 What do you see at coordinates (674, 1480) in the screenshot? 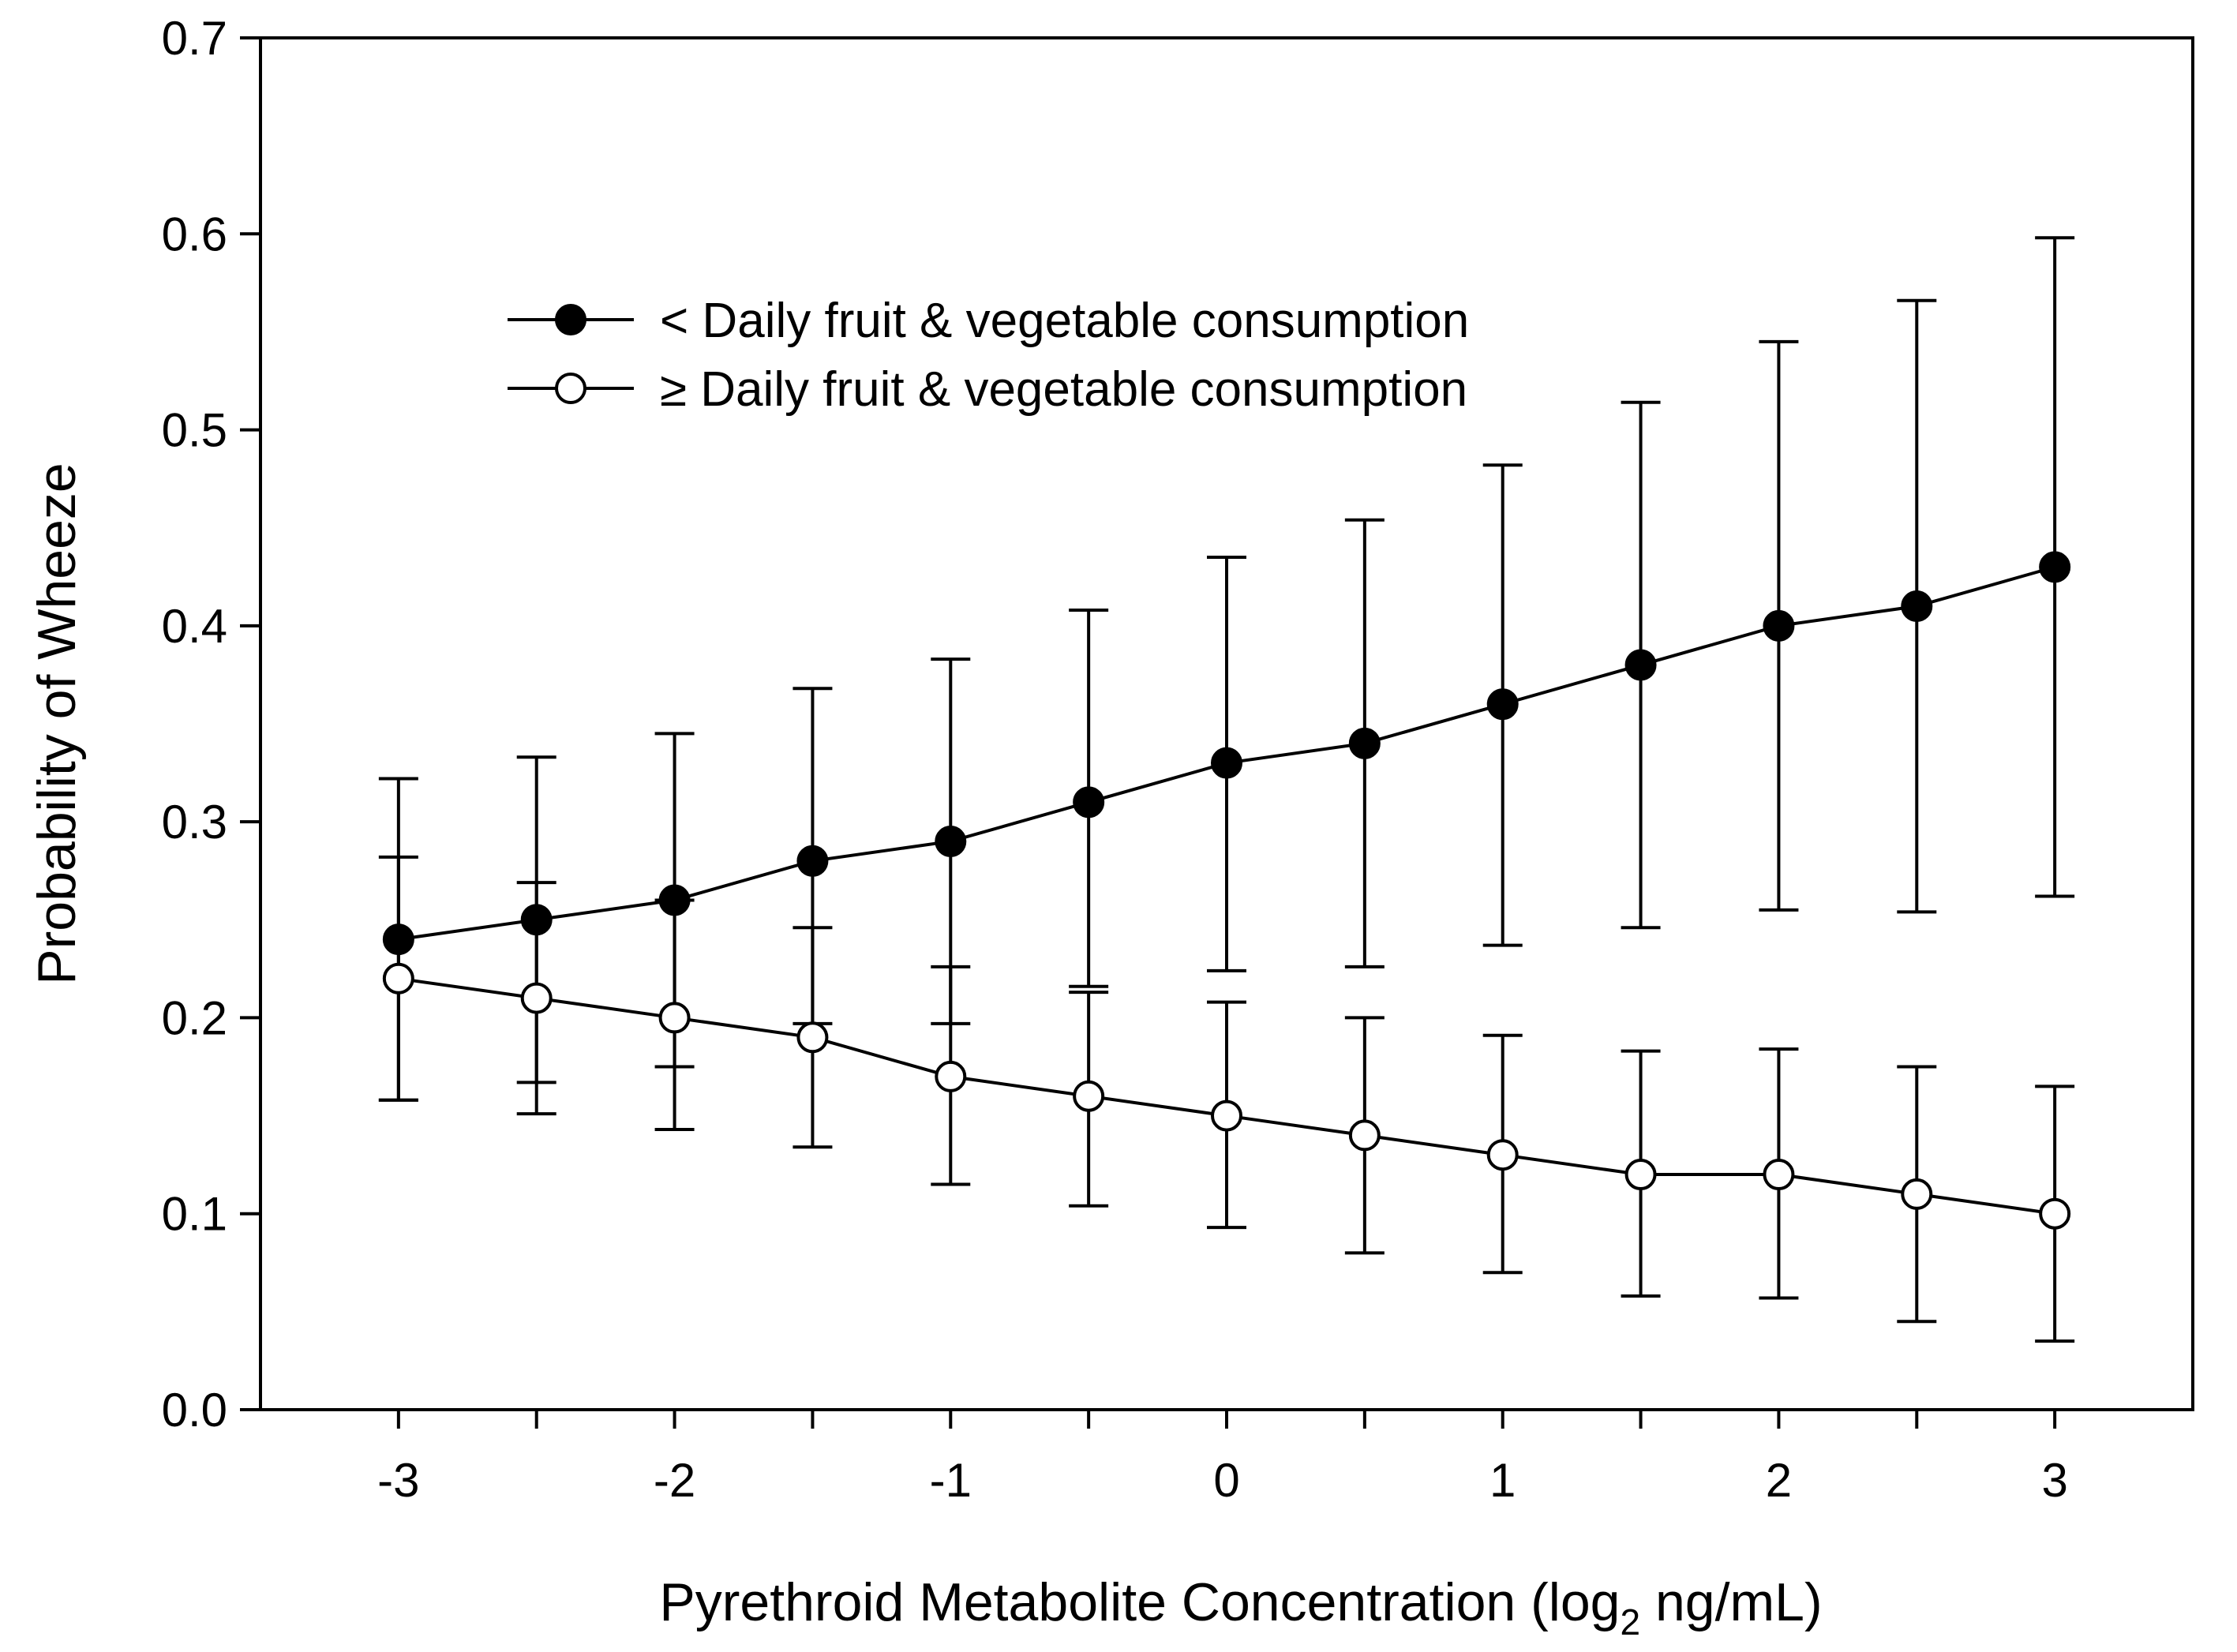
I see `x-tick-label: -2` at bounding box center [674, 1480].